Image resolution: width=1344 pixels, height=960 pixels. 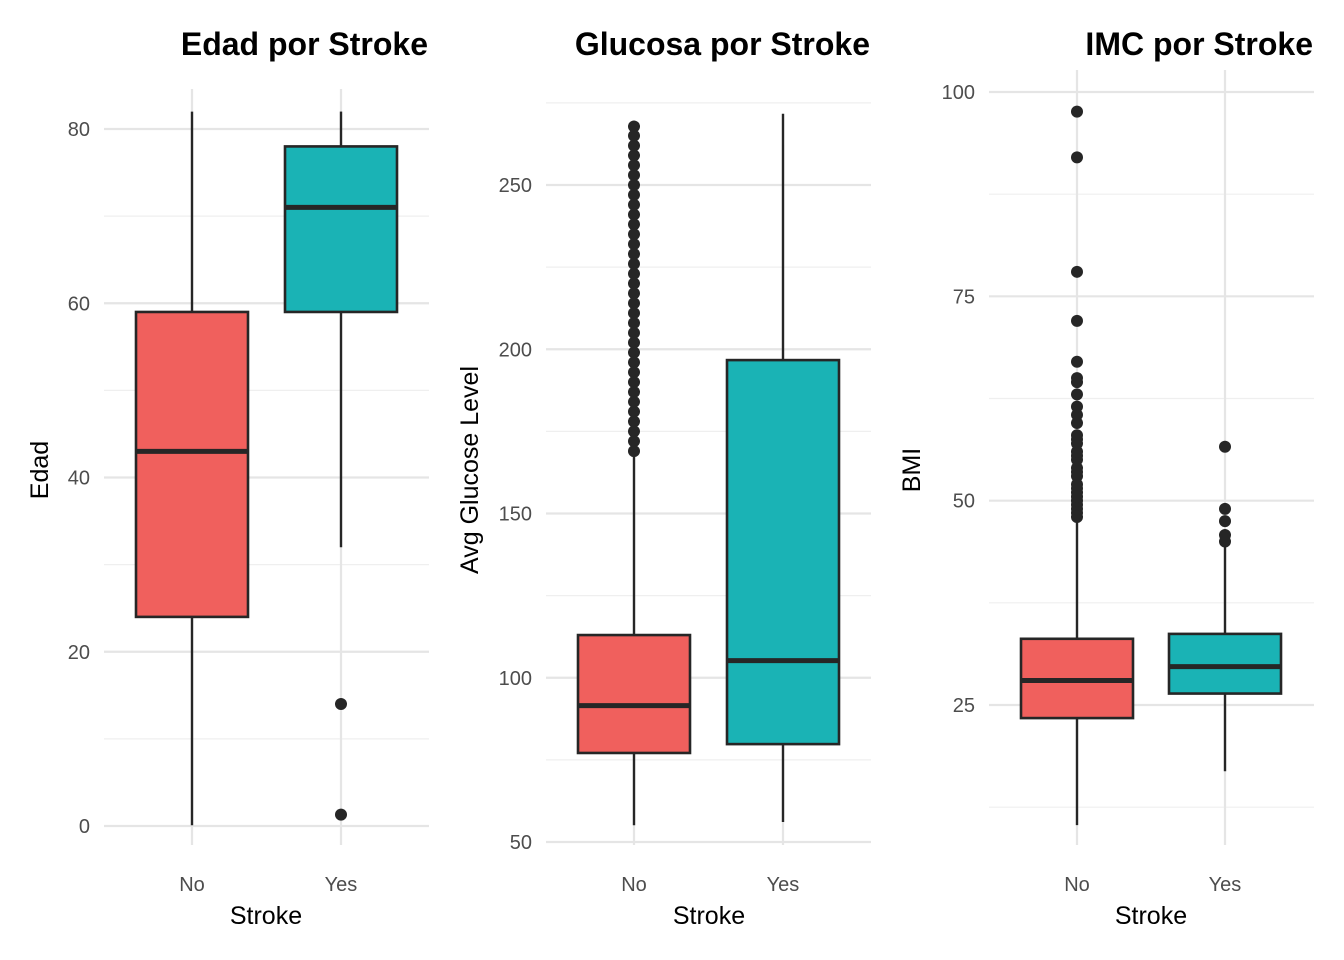 I want to click on panel-title: IMC por Stroke, so click(x=1199, y=44).